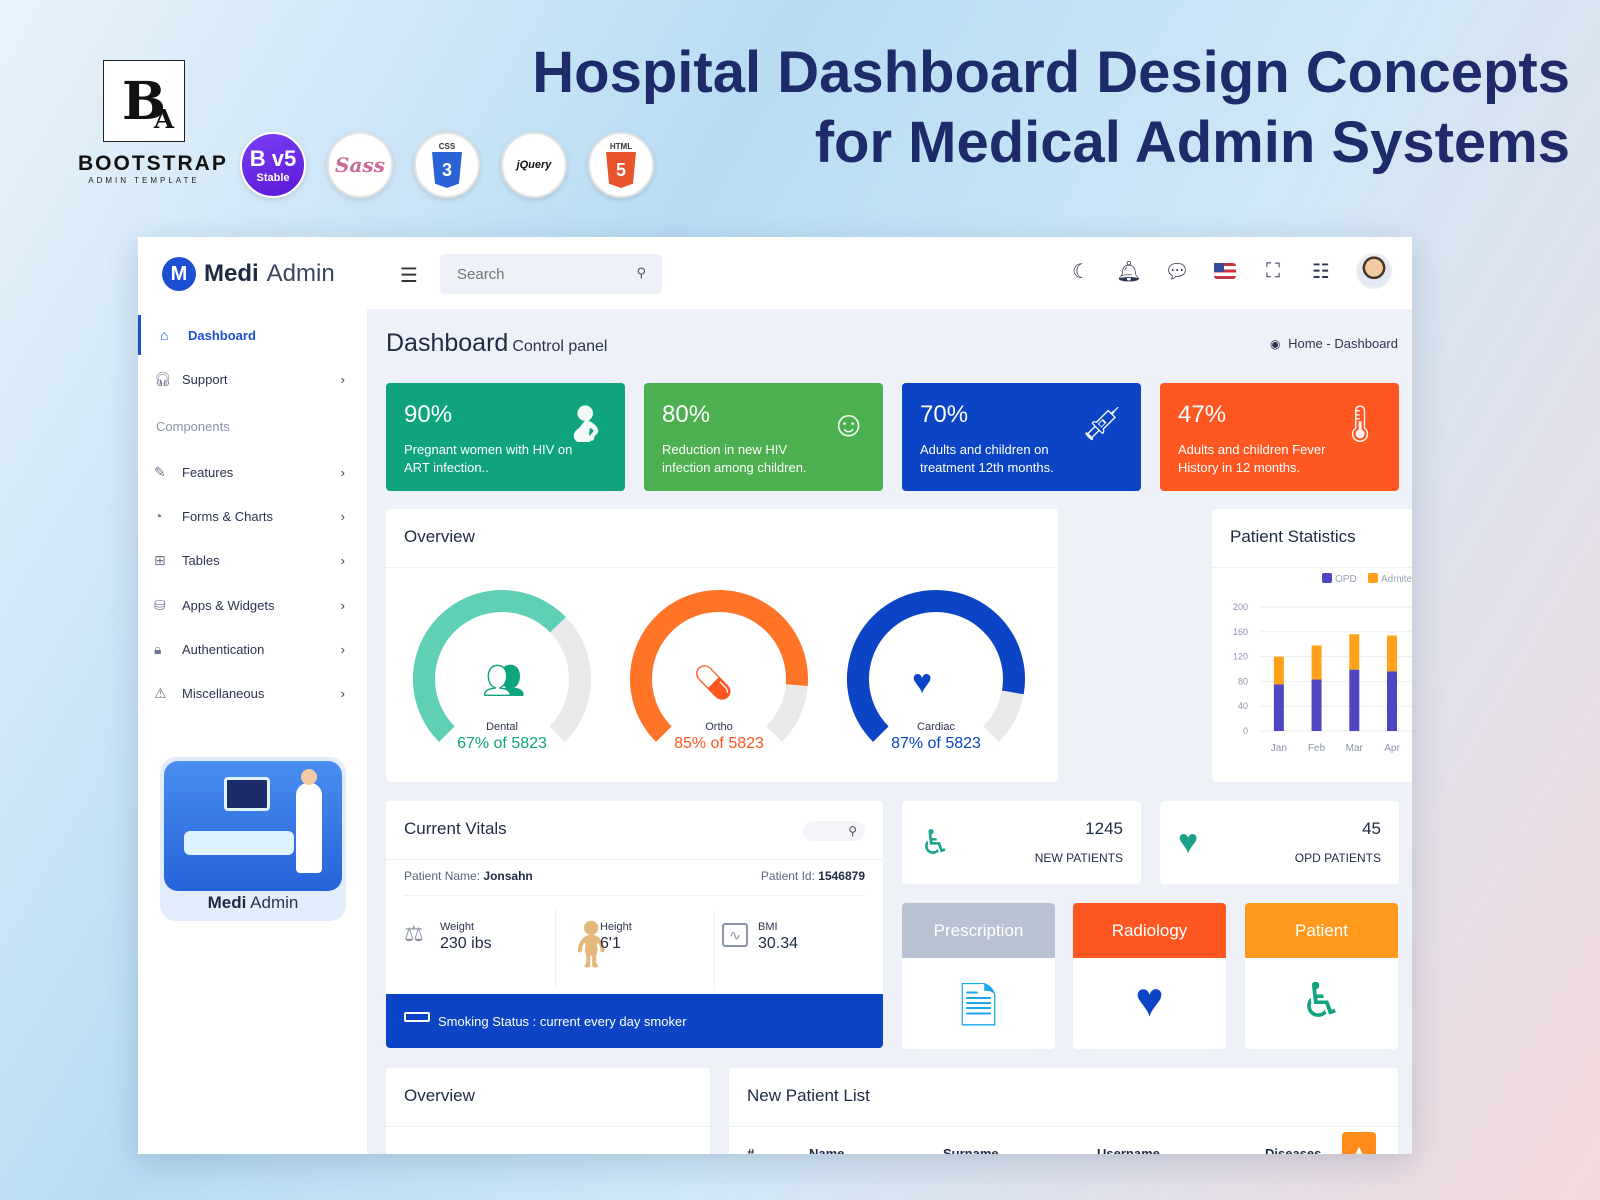 The height and width of the screenshot is (1200, 1600). Describe the element at coordinates (1129, 271) in the screenshot. I see `bell-icon: 🔔︎` at that location.